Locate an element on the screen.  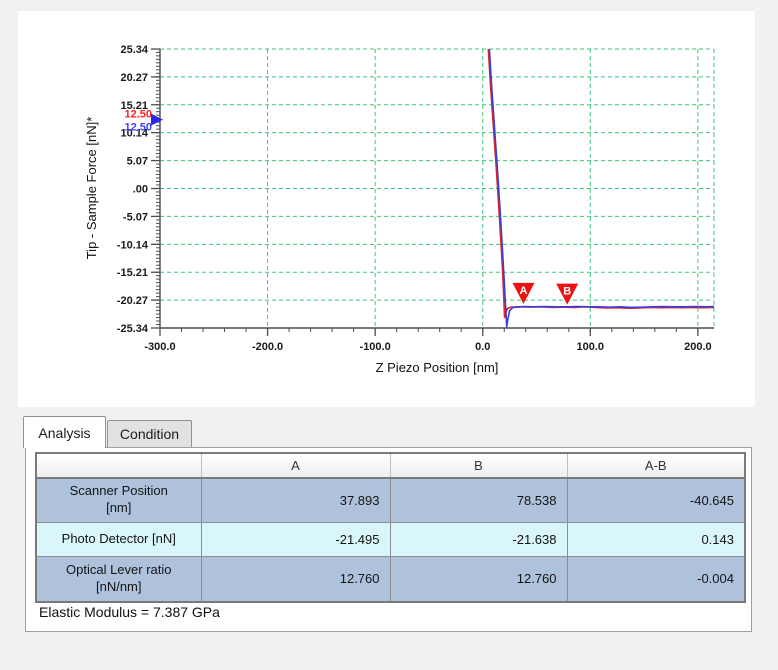
svg-text: -5.07 is located at coordinates (135, 217).